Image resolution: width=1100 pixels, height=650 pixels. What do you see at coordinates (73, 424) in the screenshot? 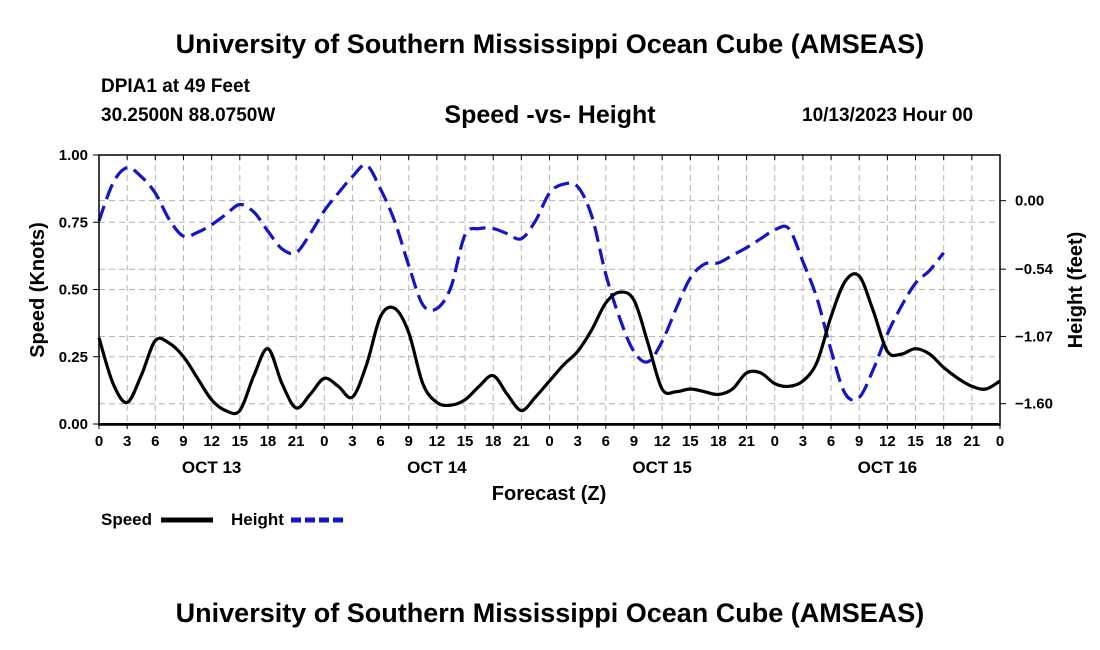
I see `y-tick-label: 0.00` at bounding box center [73, 424].